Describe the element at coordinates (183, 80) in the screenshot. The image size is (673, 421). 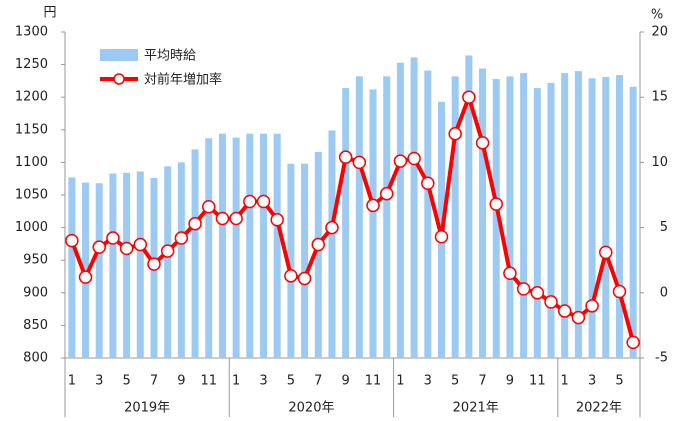
I see `legend-label: 対前年増加率` at that location.